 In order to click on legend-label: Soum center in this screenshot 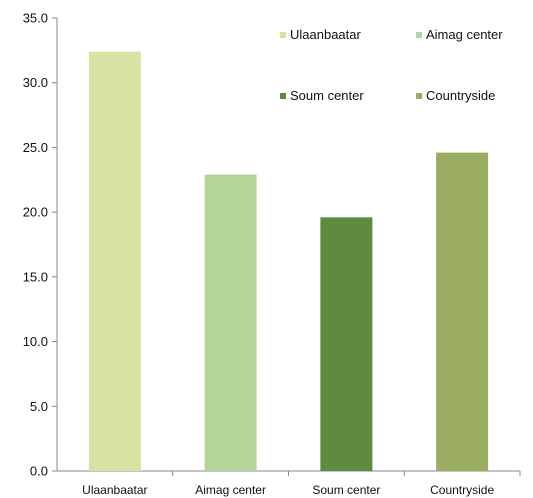, I will do `click(327, 95)`.